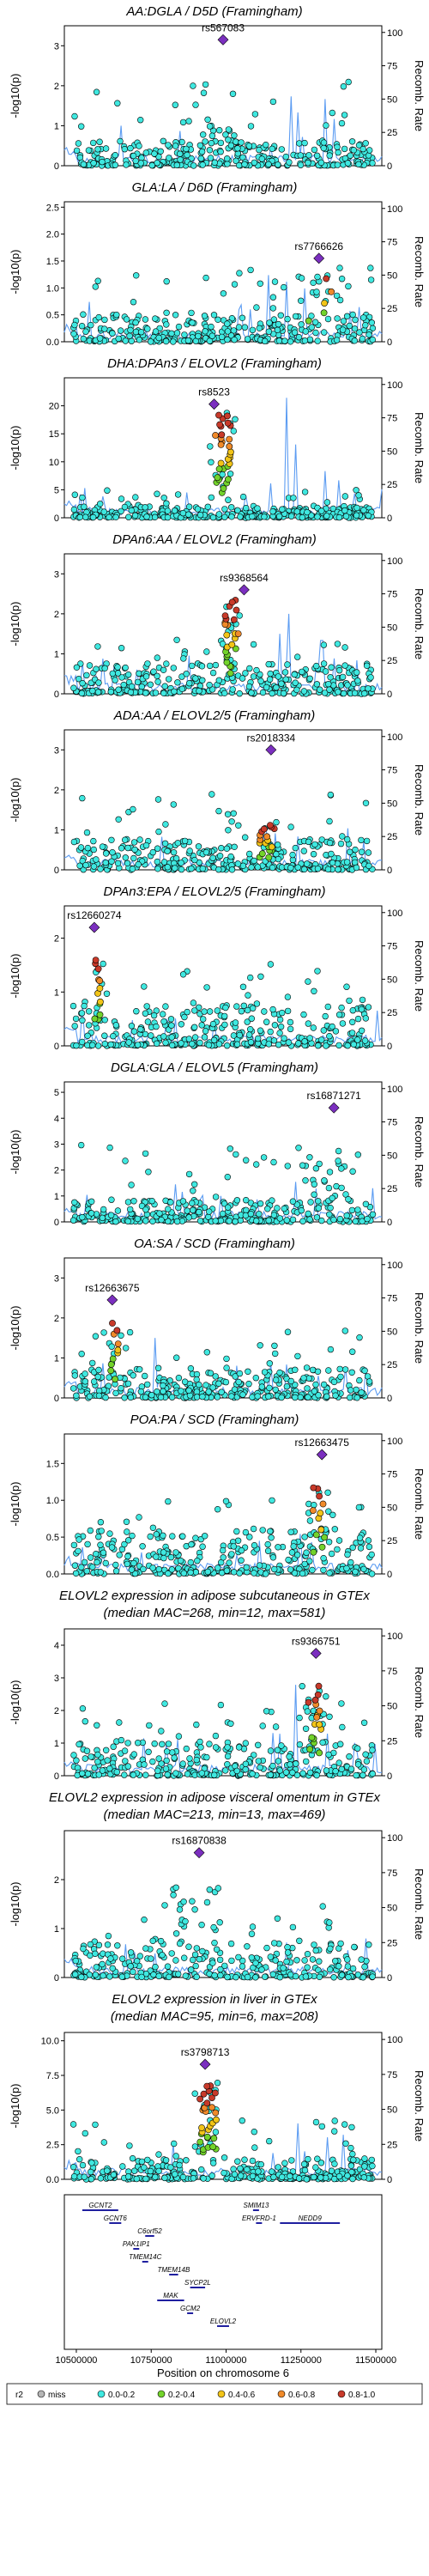 This screenshot has height=2576, width=429. What do you see at coordinates (52, 289) in the screenshot?
I see `y-tick-label: 1.0` at bounding box center [52, 289].